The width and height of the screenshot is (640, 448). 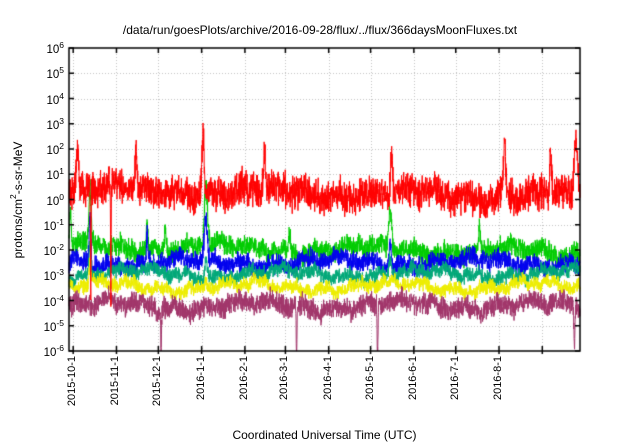 I want to click on x-tick-label: 2016-3-1, so click(x=284, y=378).